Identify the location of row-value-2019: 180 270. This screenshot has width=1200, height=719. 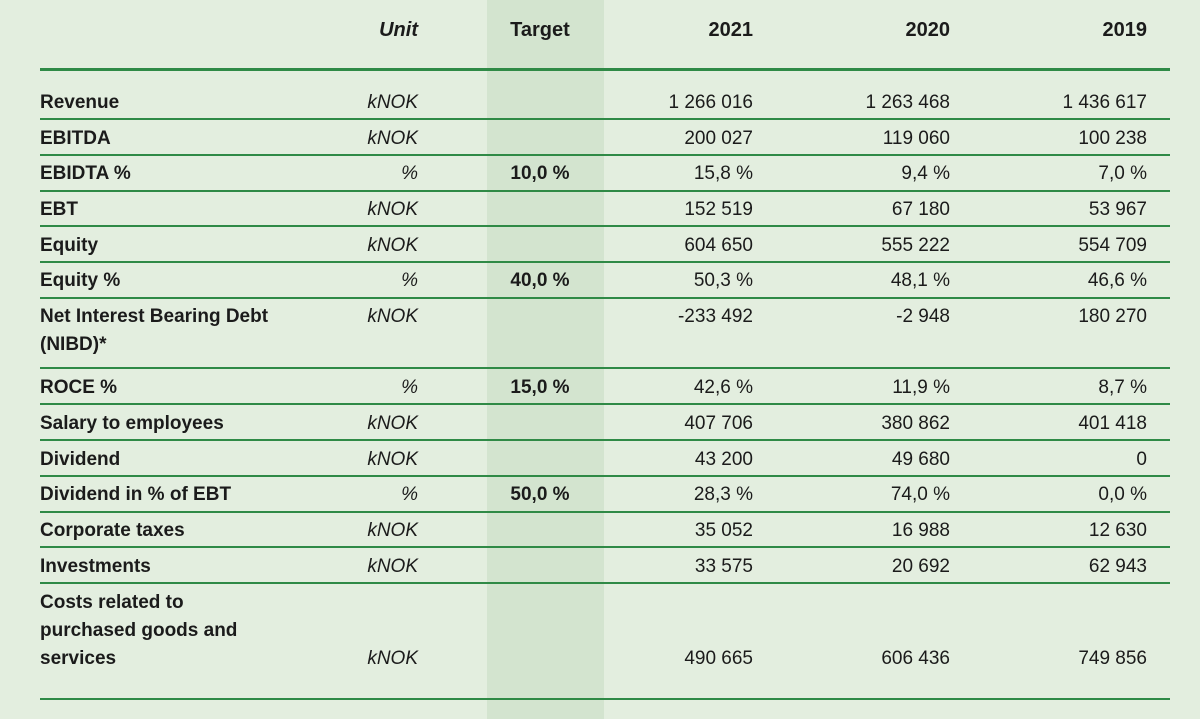
(1112, 316).